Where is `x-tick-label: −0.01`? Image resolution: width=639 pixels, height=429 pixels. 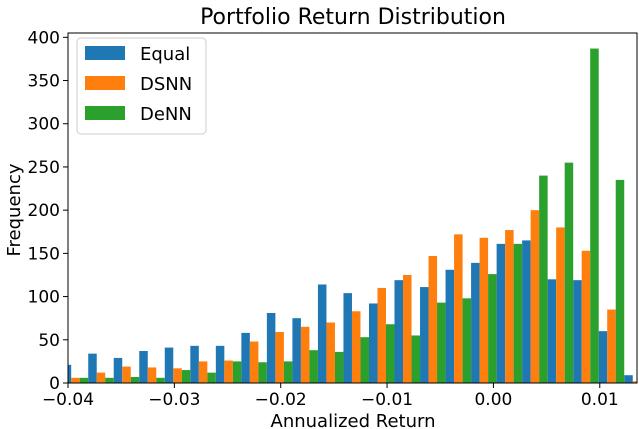 x-tick-label: −0.01 is located at coordinates (387, 400).